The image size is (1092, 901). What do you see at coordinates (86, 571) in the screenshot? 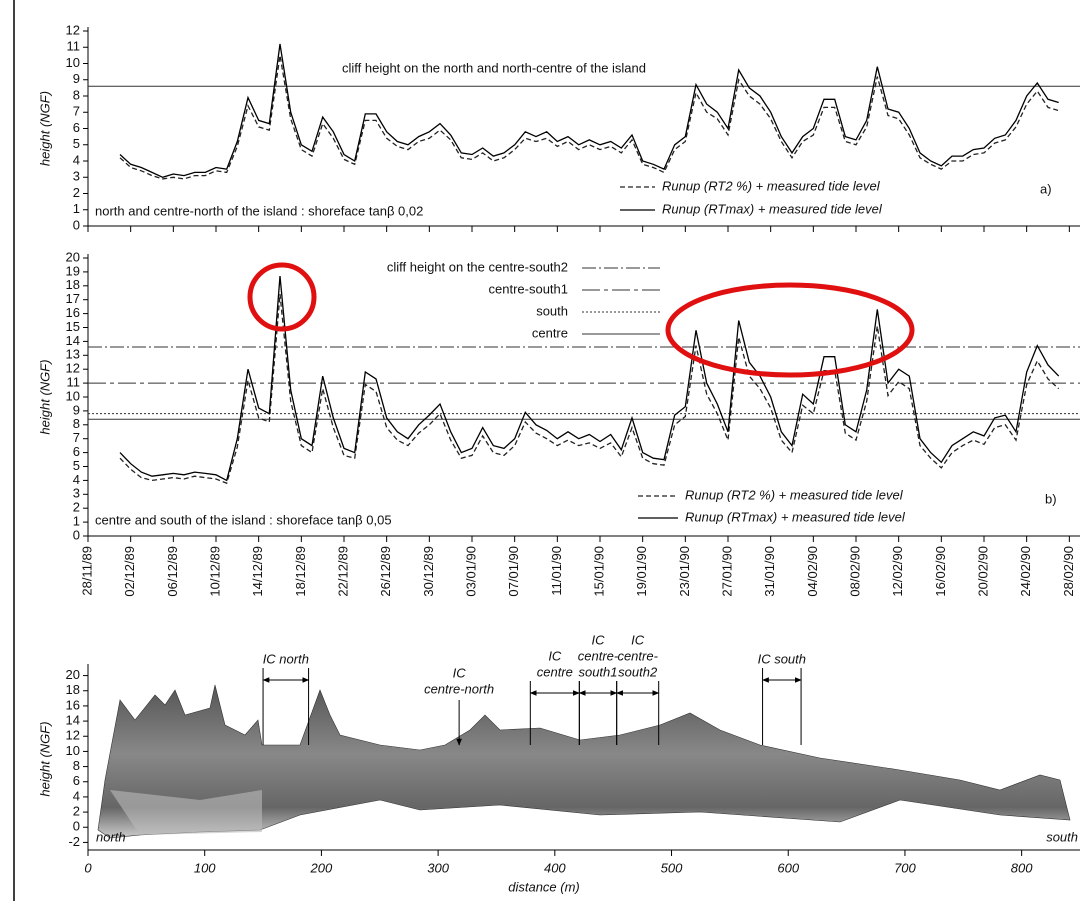
I see `x-tick-label: 28/11/89` at bounding box center [86, 571].